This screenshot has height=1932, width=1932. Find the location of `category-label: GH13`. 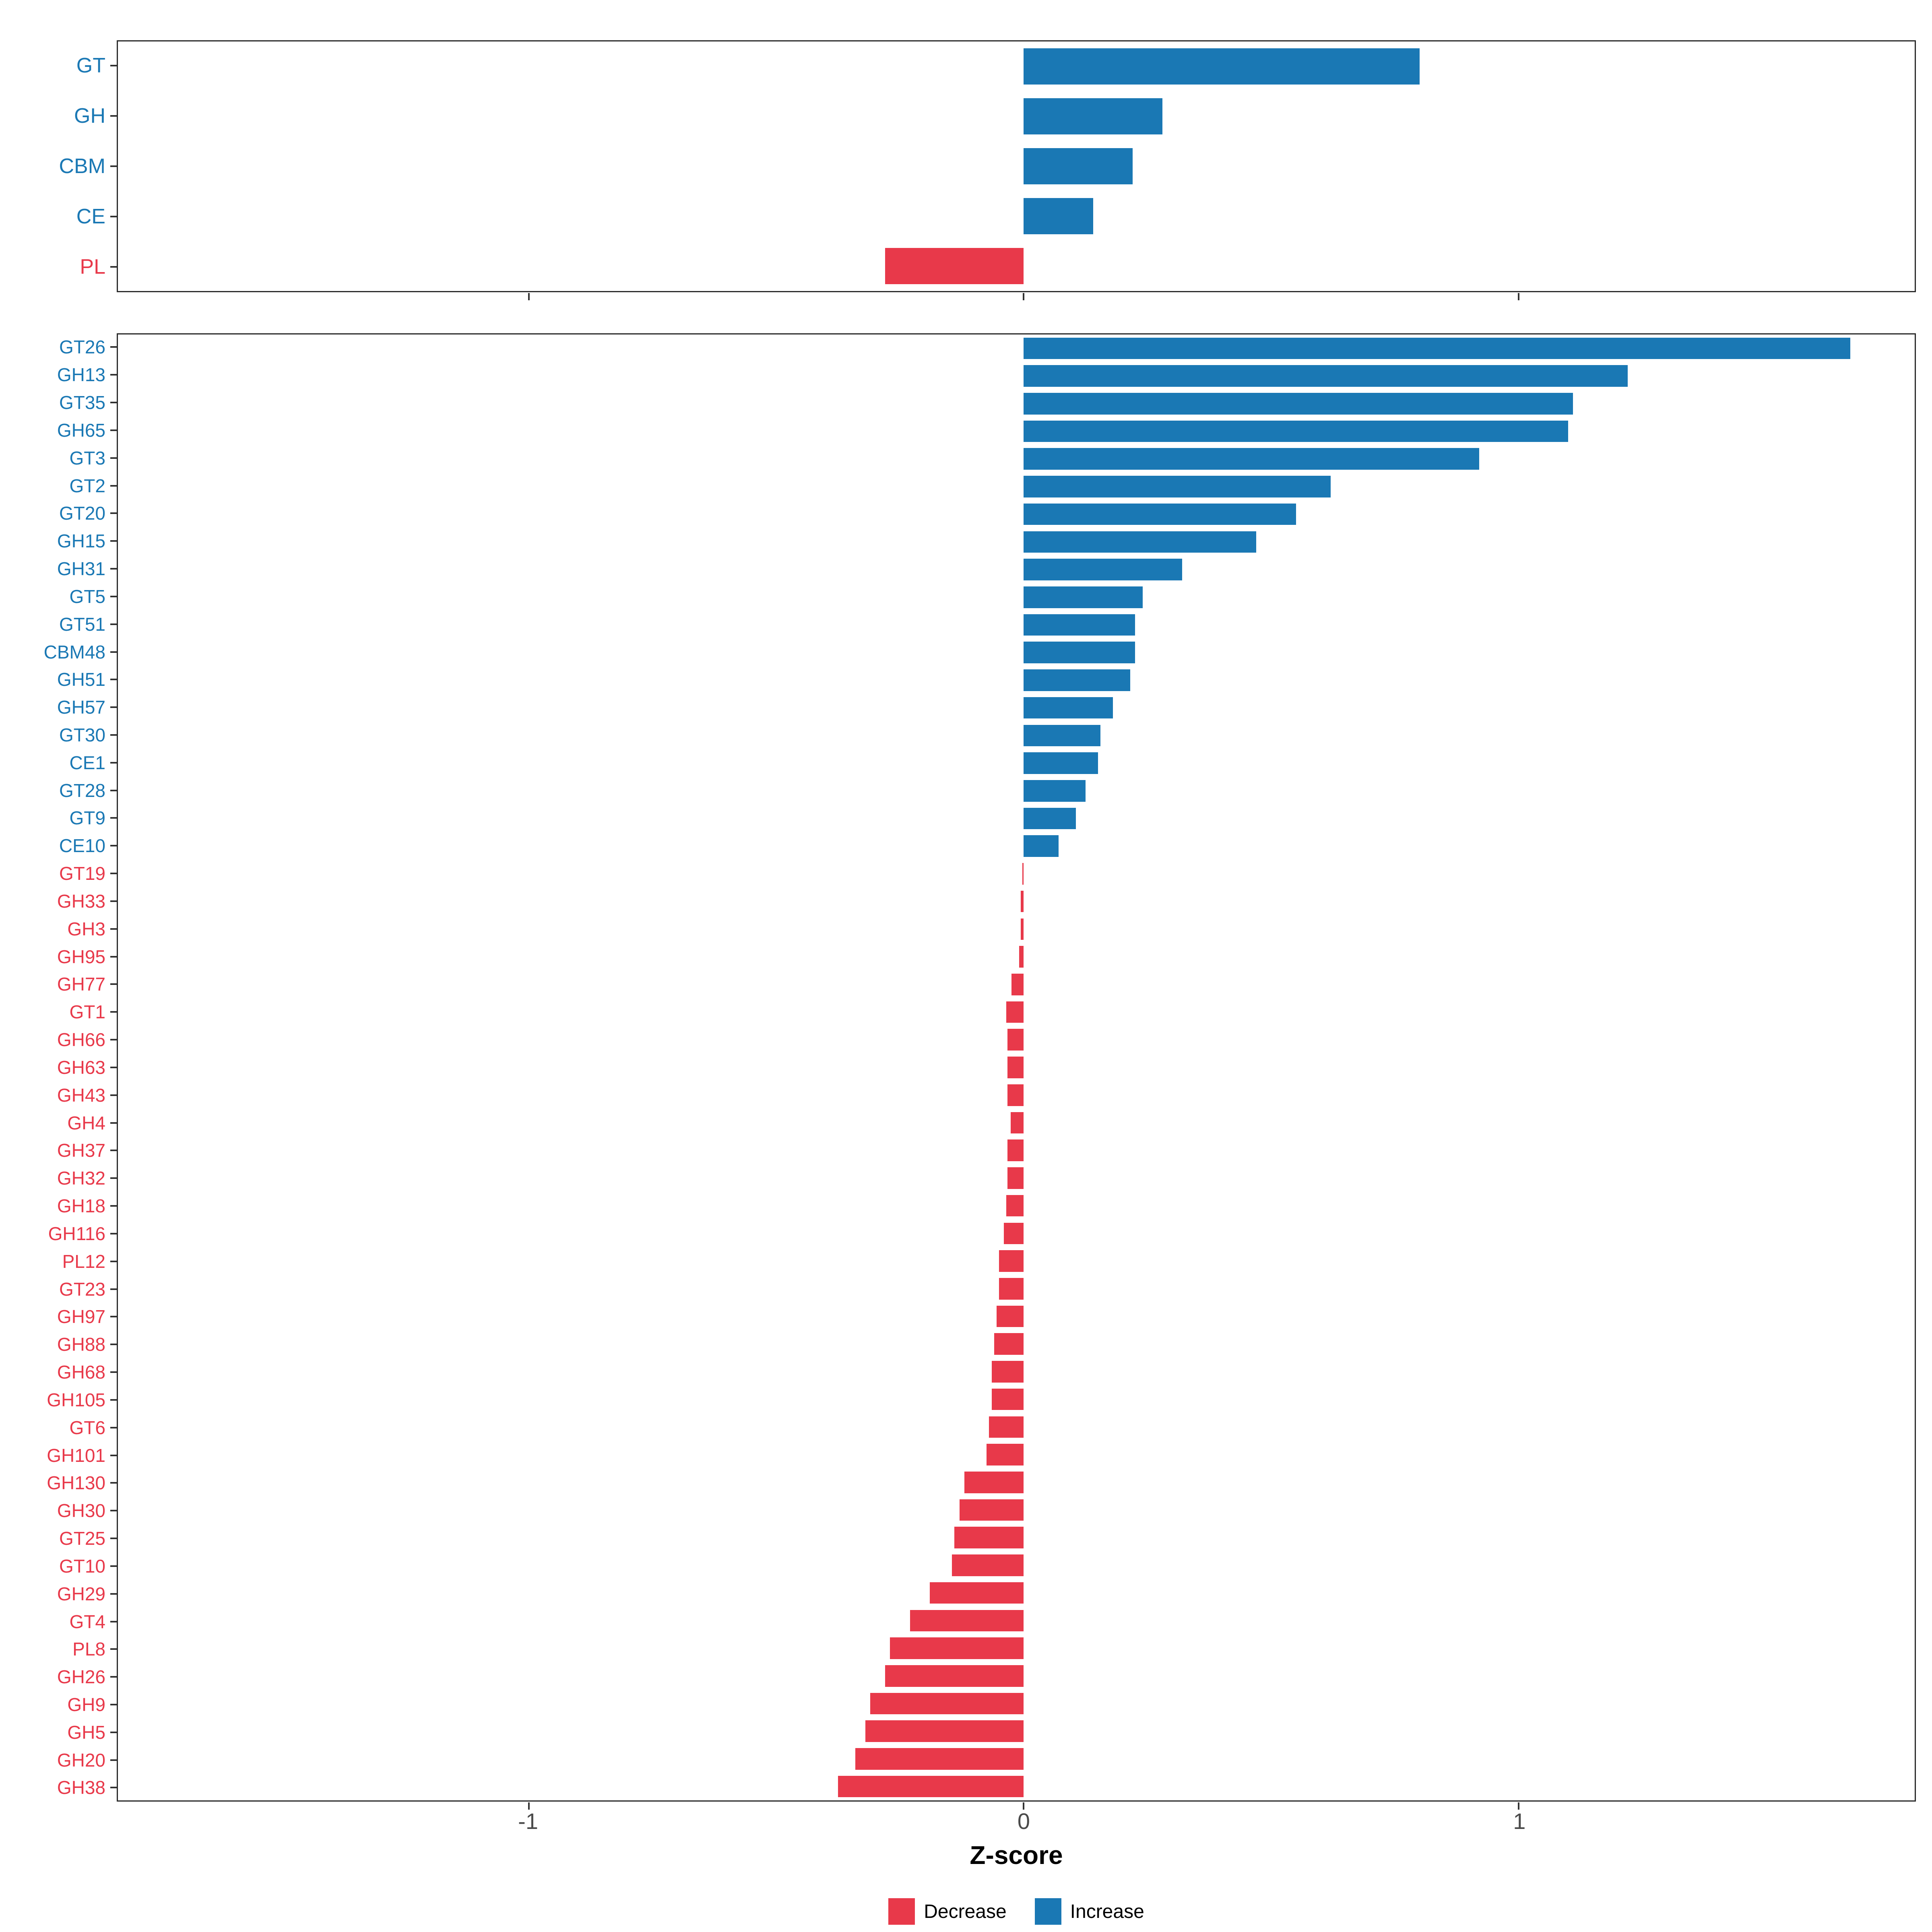

category-label: GH13 is located at coordinates (81, 375).